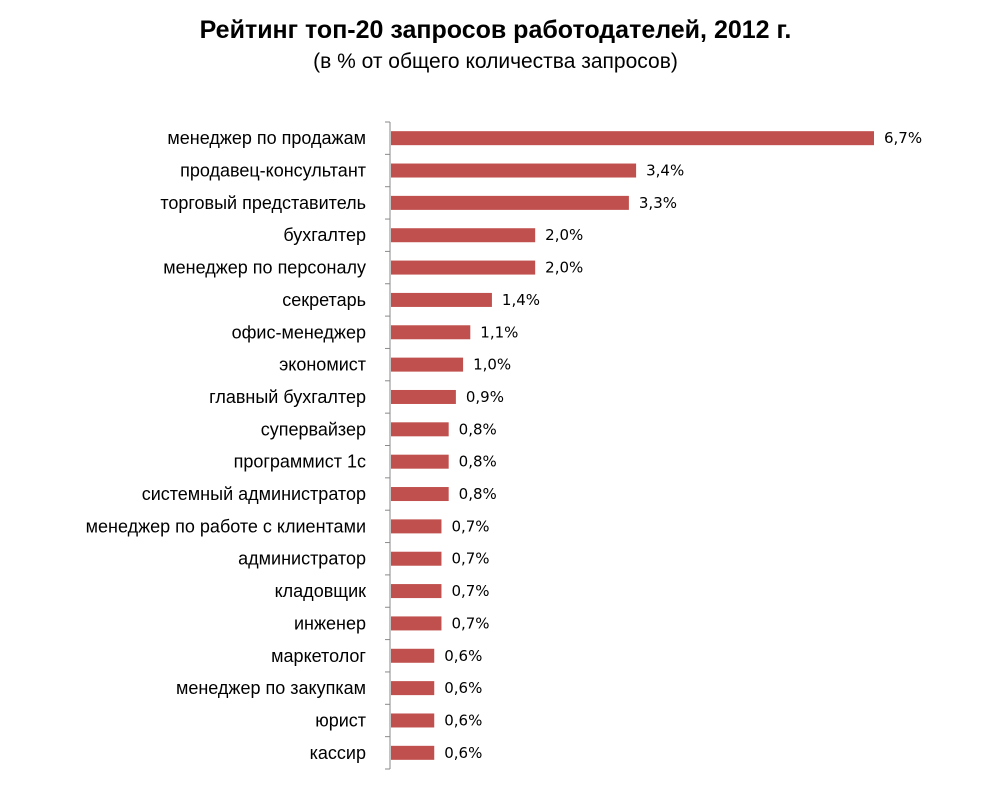  I want to click on category-label: секретарь, so click(324, 300).